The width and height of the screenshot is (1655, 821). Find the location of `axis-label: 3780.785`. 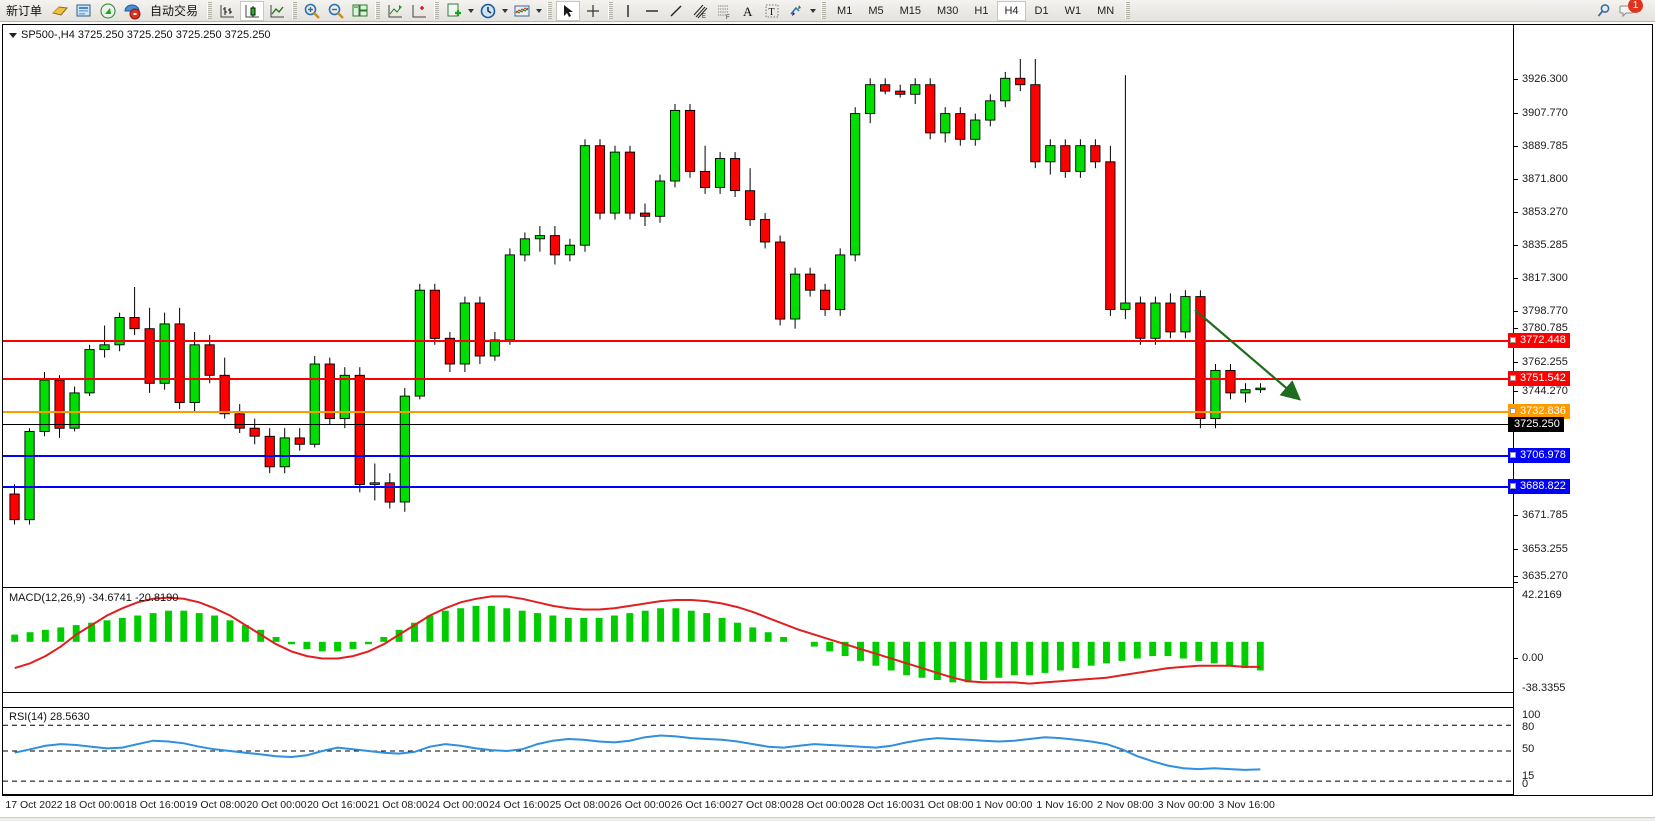

axis-label: 3780.785 is located at coordinates (1545, 328).